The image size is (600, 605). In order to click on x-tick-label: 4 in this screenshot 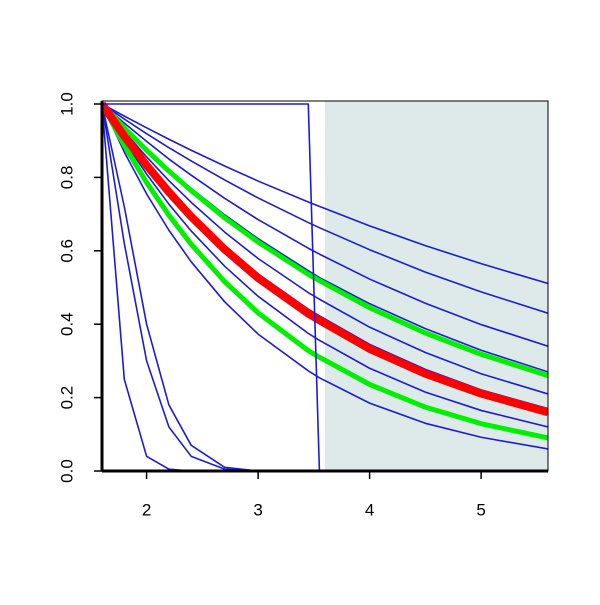, I will do `click(369, 509)`.